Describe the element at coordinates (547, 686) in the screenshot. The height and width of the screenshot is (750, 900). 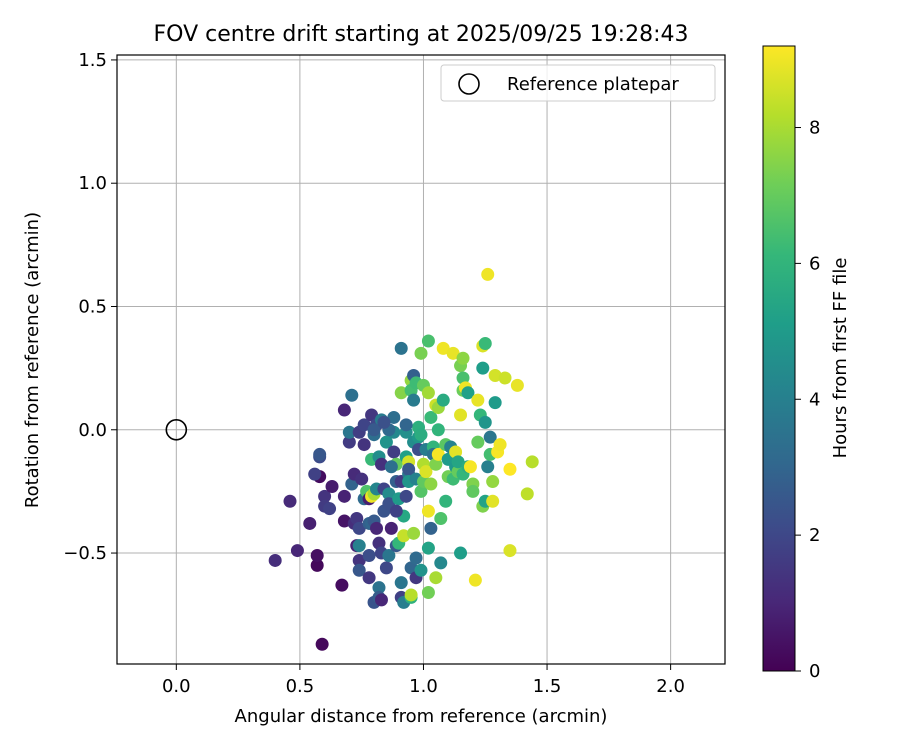
I see `x-tick-label: 1.5` at that location.